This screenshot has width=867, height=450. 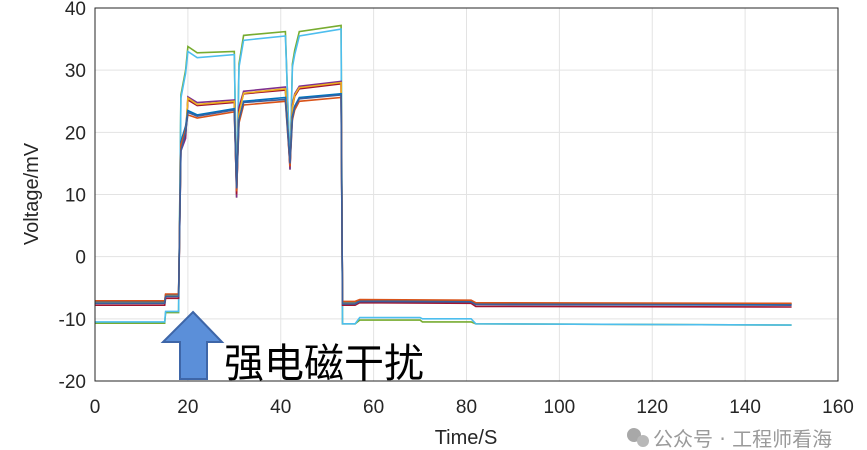 What do you see at coordinates (466, 438) in the screenshot?
I see `x-axis-label: Time/S` at bounding box center [466, 438].